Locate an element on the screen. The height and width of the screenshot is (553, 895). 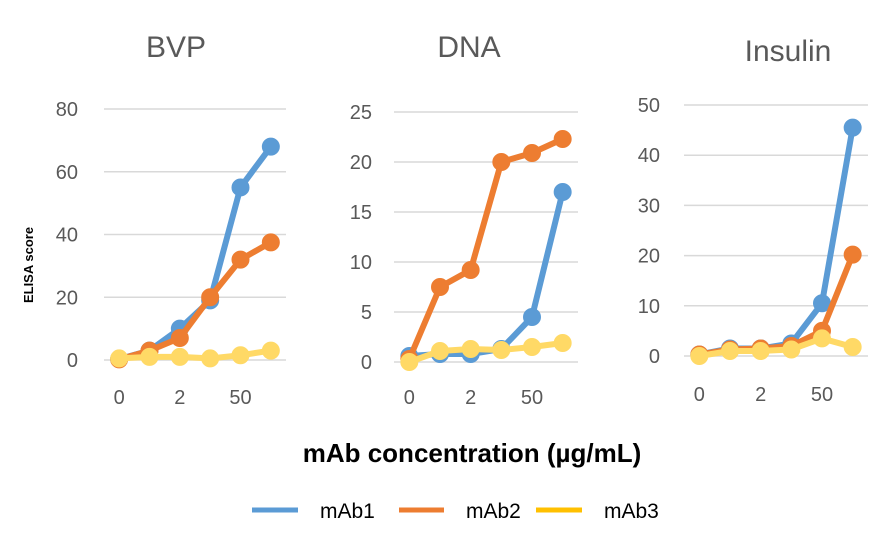
legend-label: mAb1 is located at coordinates (347, 511).